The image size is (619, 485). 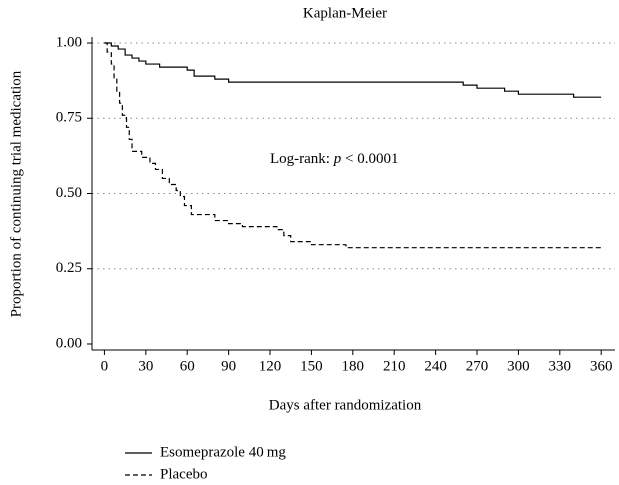 What do you see at coordinates (300, 159) in the screenshot?
I see `annotation-text: Log-rank:` at bounding box center [300, 159].